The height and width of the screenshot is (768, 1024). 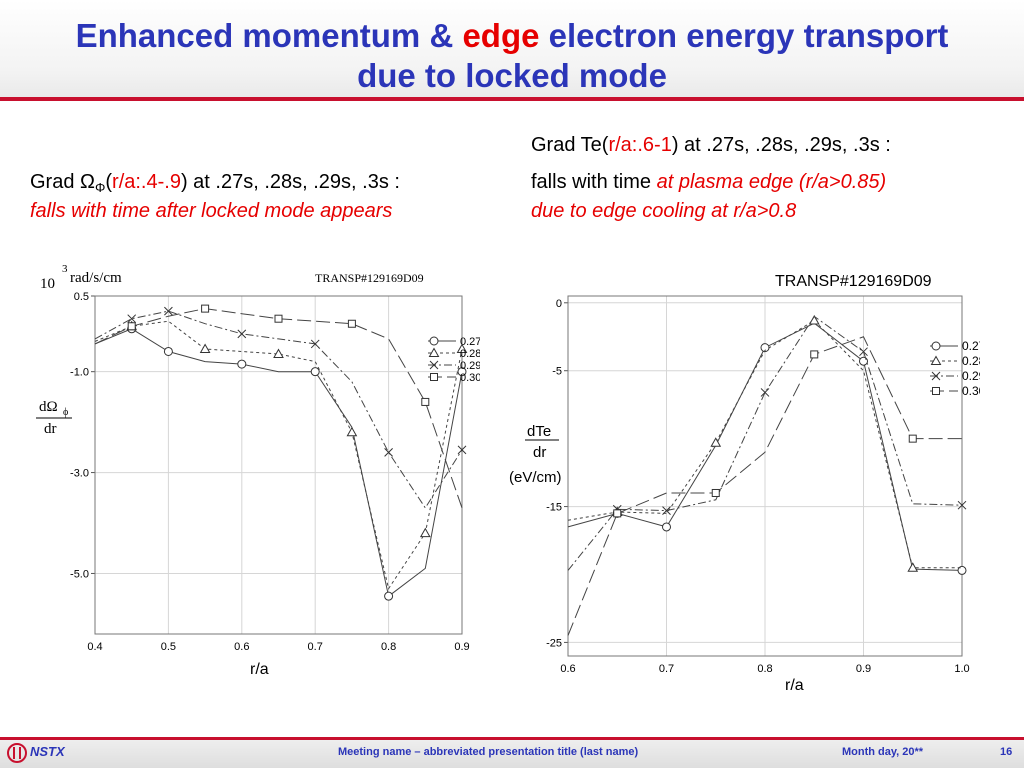 I want to click on right-desc-label: Grad Te(, so click(x=570, y=145).